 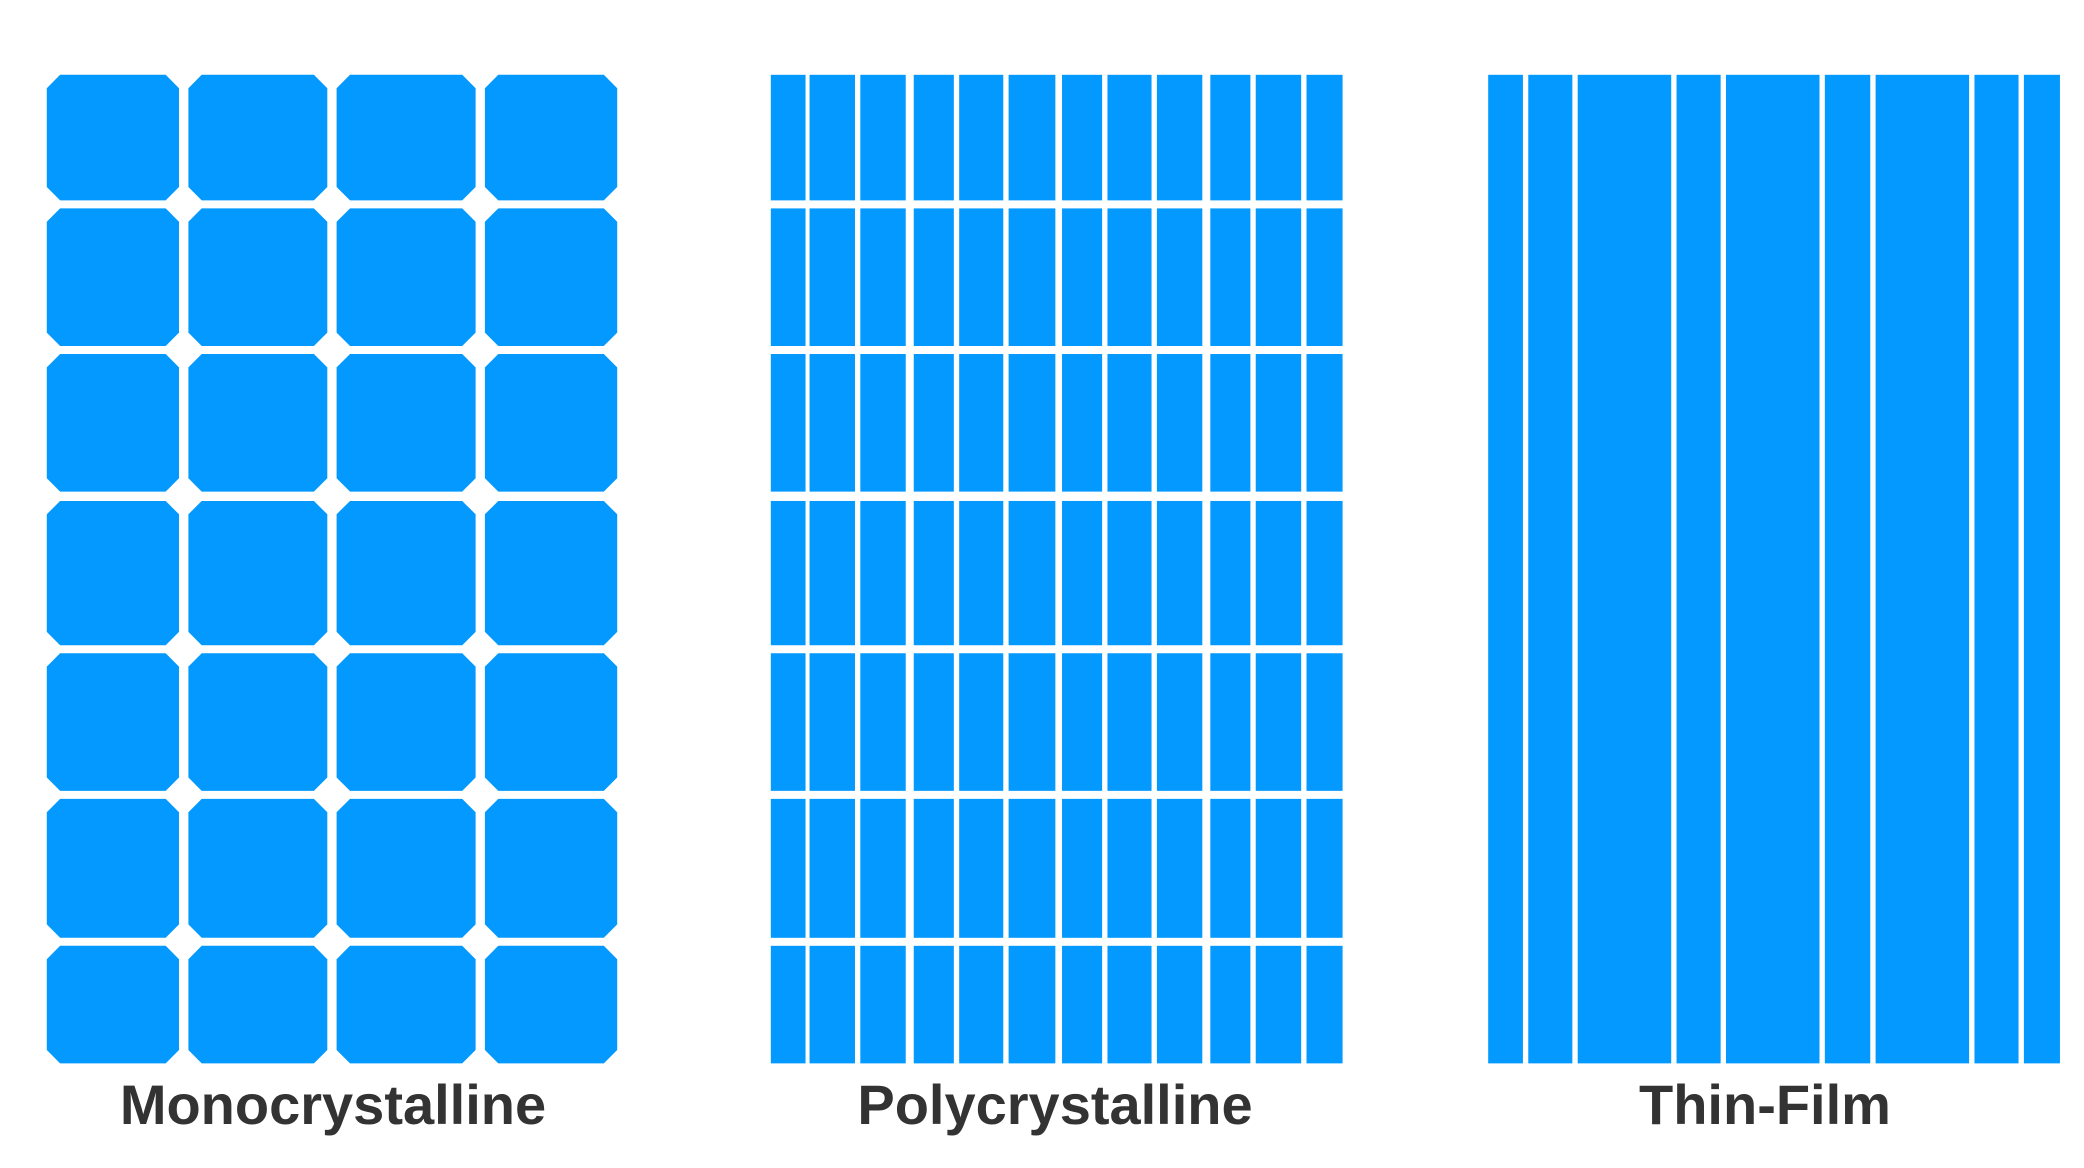 I want to click on panel-label: Polycrystalline, so click(x=1054, y=1104).